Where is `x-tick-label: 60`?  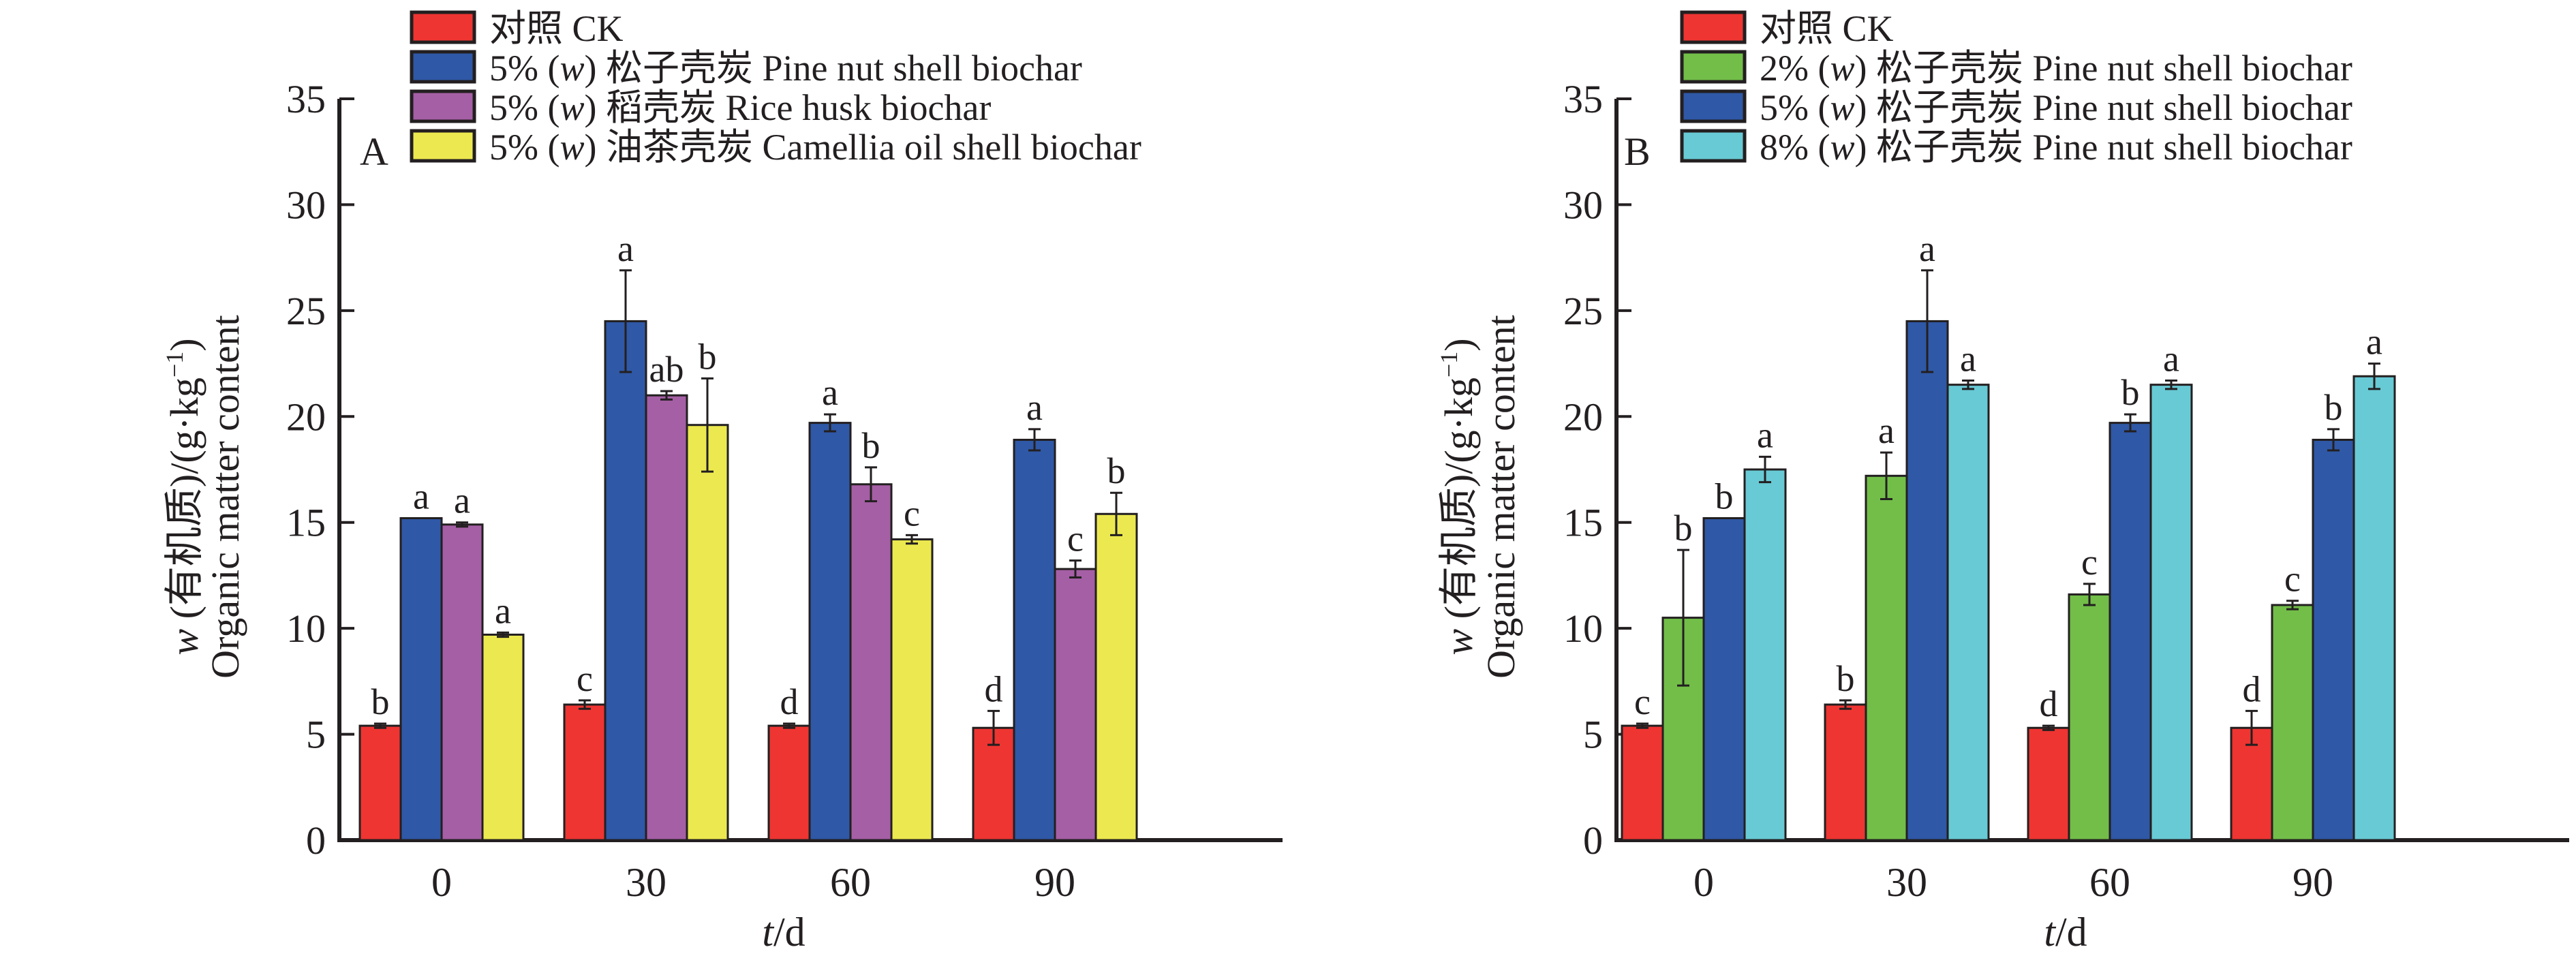 x-tick-label: 60 is located at coordinates (2109, 882).